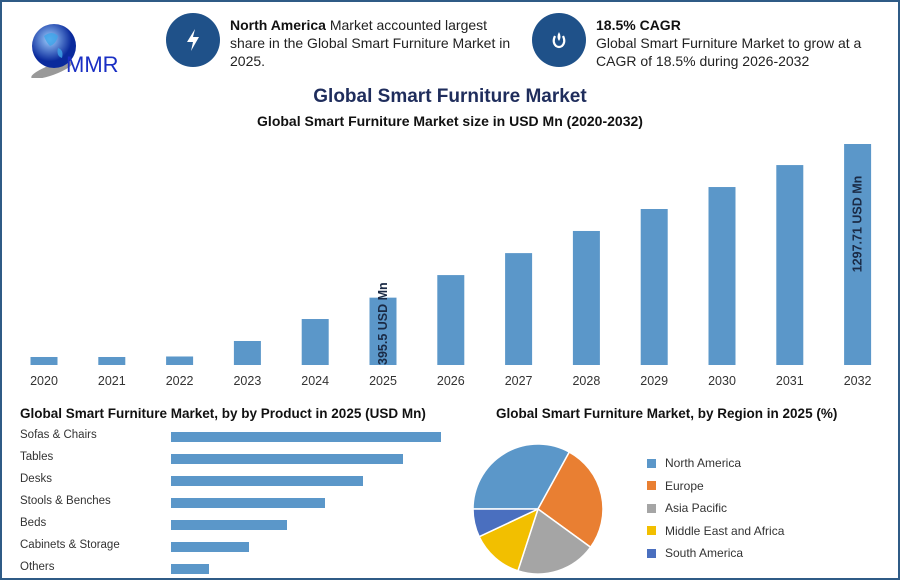 Image resolution: width=900 pixels, height=580 pixels. Describe the element at coordinates (570, 500) in the screenshot. I see `pie-slice-europe` at that location.